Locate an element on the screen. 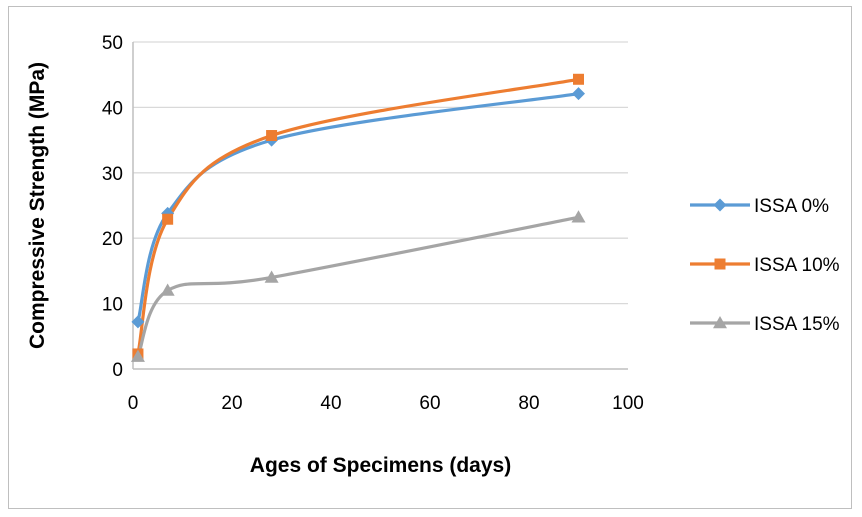  x-tick-label-0: 0 is located at coordinates (133, 403).